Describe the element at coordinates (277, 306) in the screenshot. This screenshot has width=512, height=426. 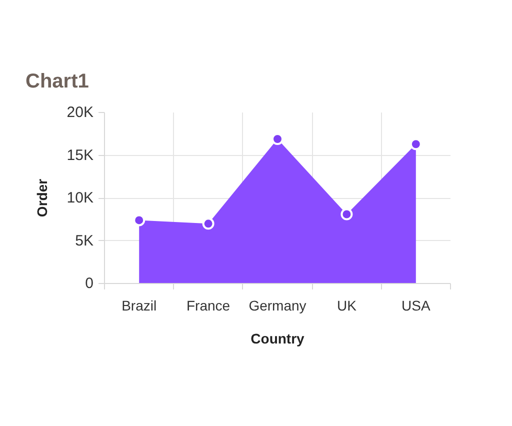
I see `x-tick-label: Germany` at that location.